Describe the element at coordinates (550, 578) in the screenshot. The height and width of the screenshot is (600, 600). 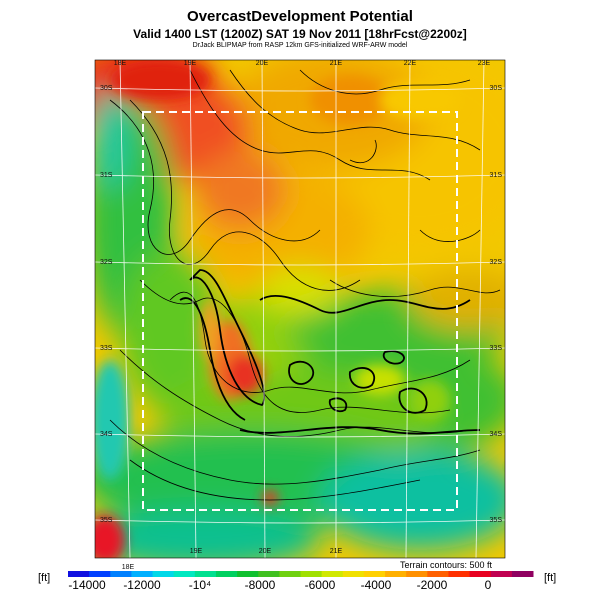
I see `scale-unit-right: [ft]` at that location.